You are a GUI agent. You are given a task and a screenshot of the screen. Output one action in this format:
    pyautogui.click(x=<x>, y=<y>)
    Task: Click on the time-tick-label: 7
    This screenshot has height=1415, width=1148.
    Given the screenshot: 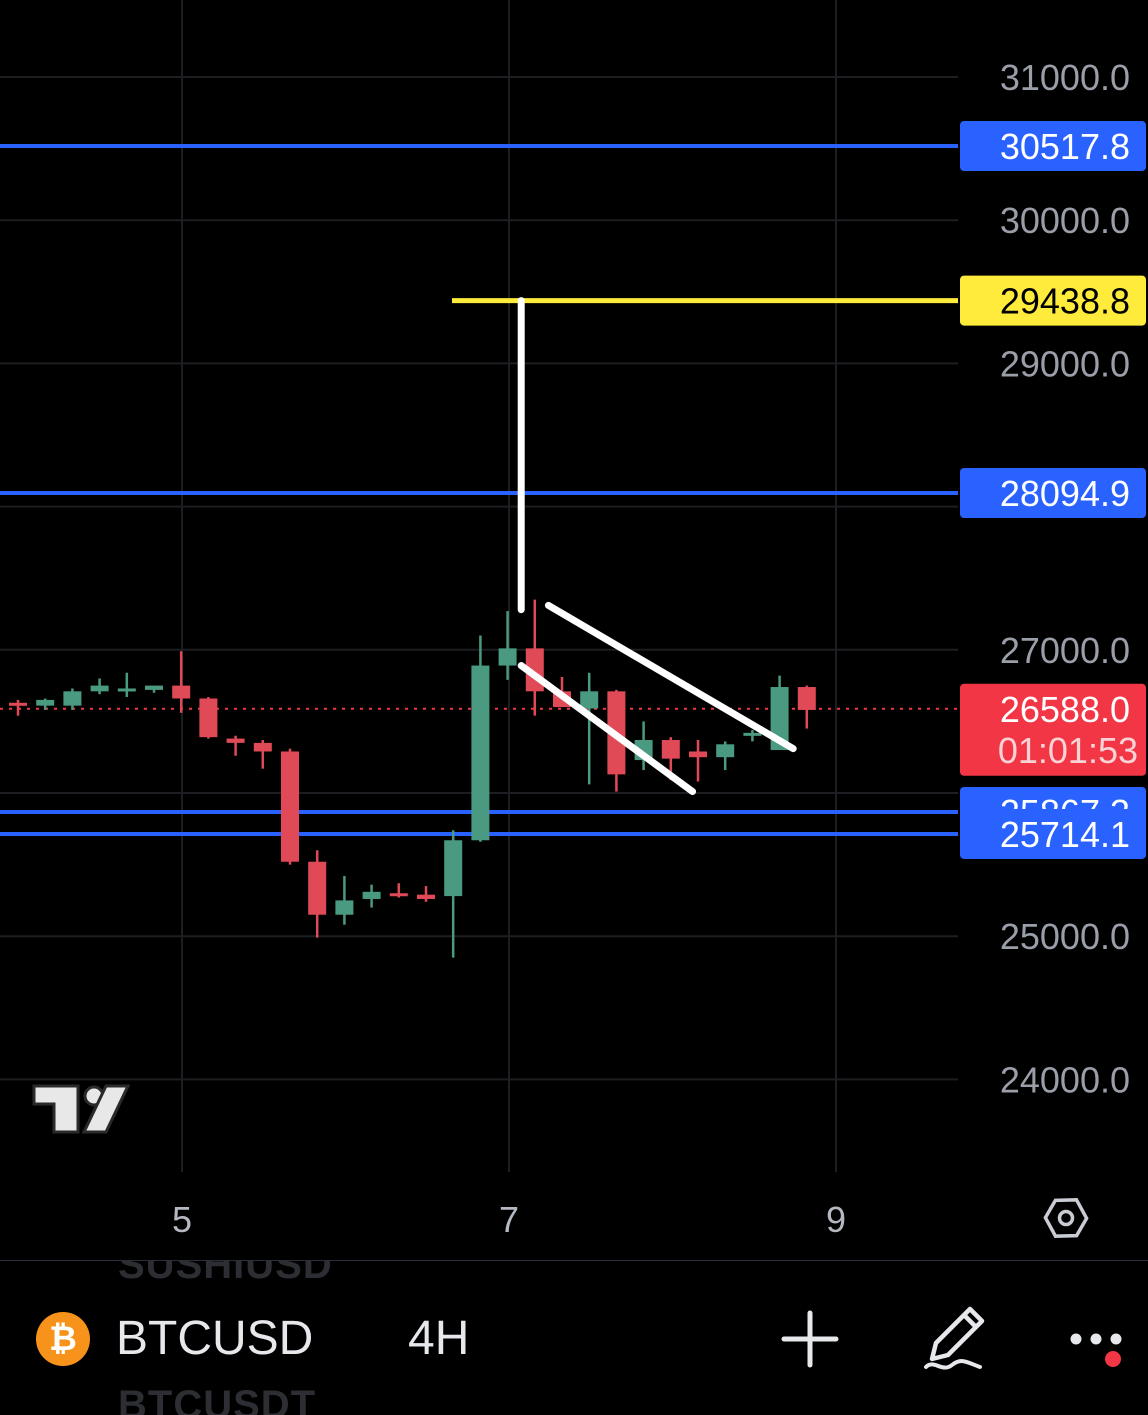 What is the action you would take?
    pyautogui.click(x=509, y=1219)
    